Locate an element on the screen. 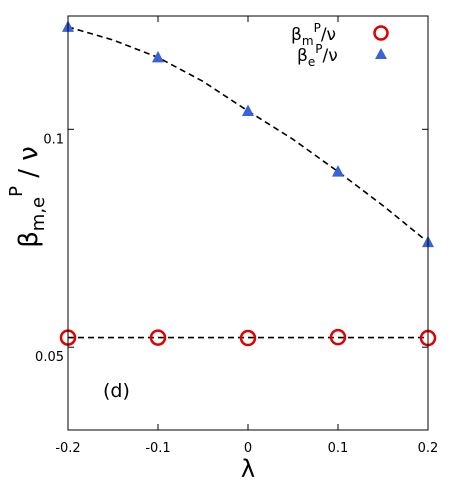 The height and width of the screenshot is (480, 461). y-axis-title: βm,eP / ν is located at coordinates (27, 197).